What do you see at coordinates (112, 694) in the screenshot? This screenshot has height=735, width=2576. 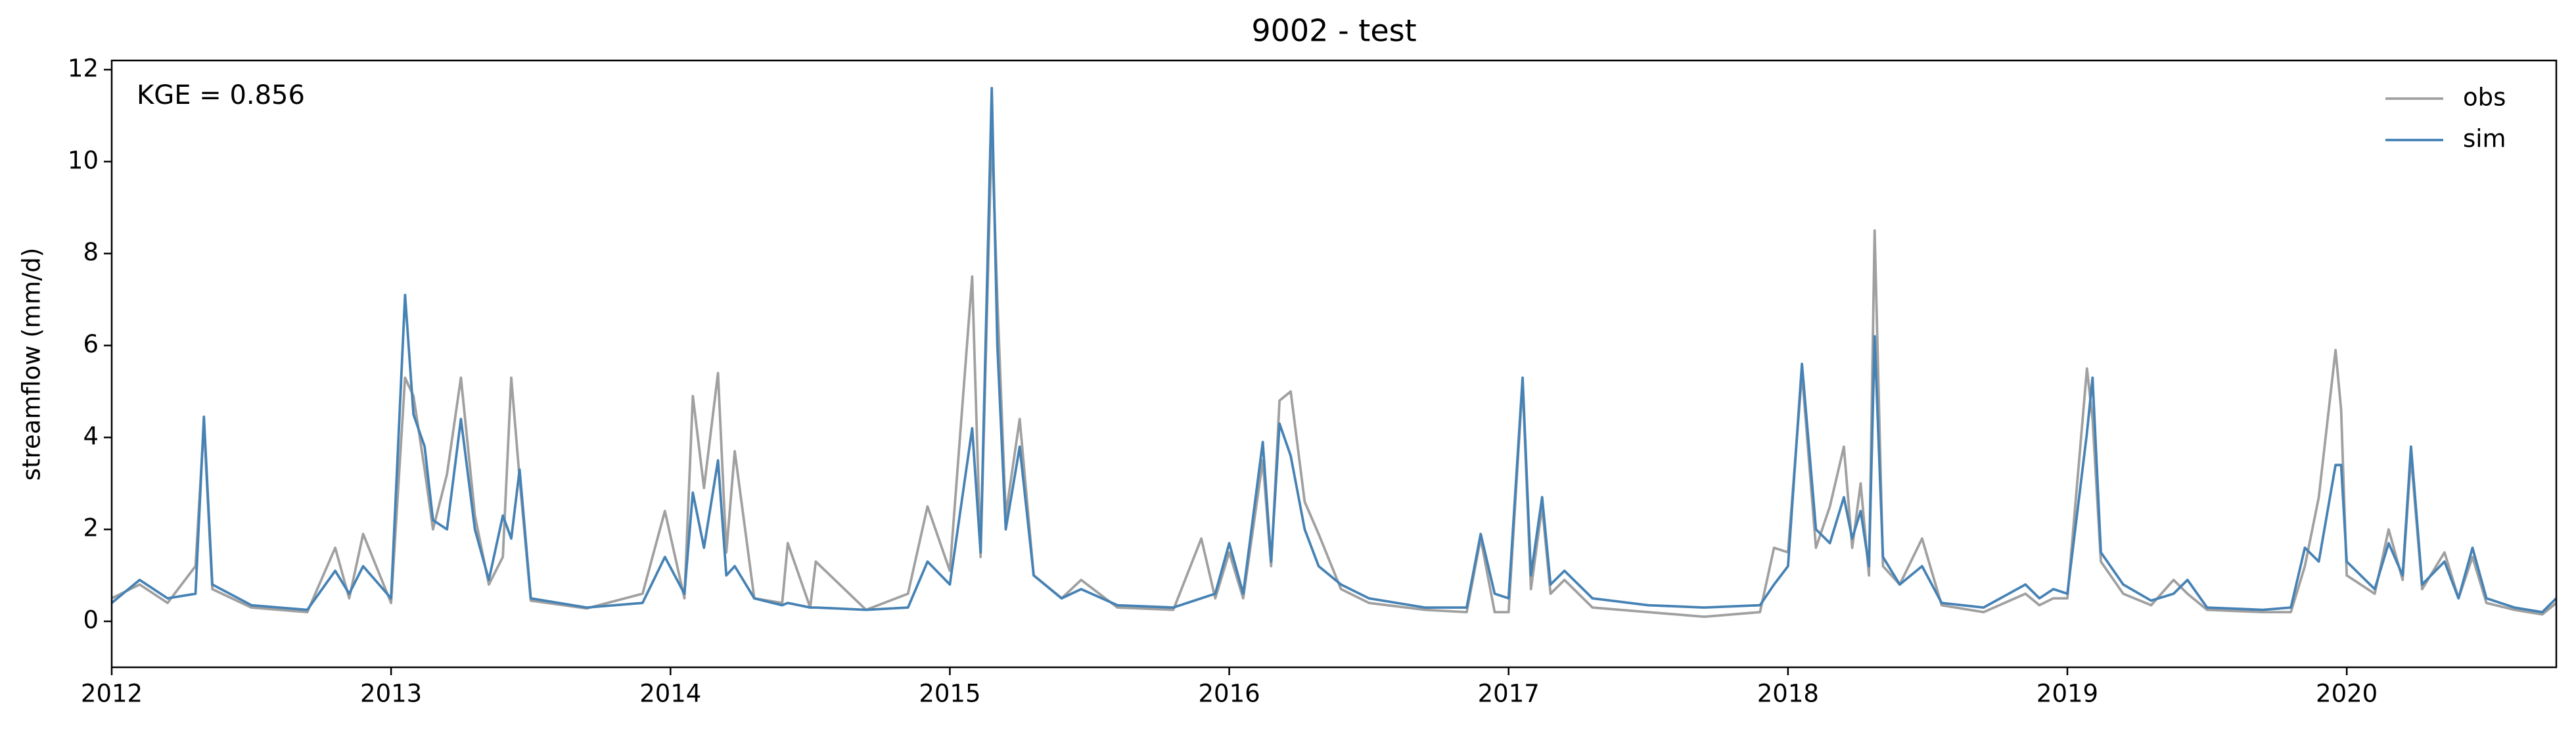 I see `x-tick-label: 2012` at bounding box center [112, 694].